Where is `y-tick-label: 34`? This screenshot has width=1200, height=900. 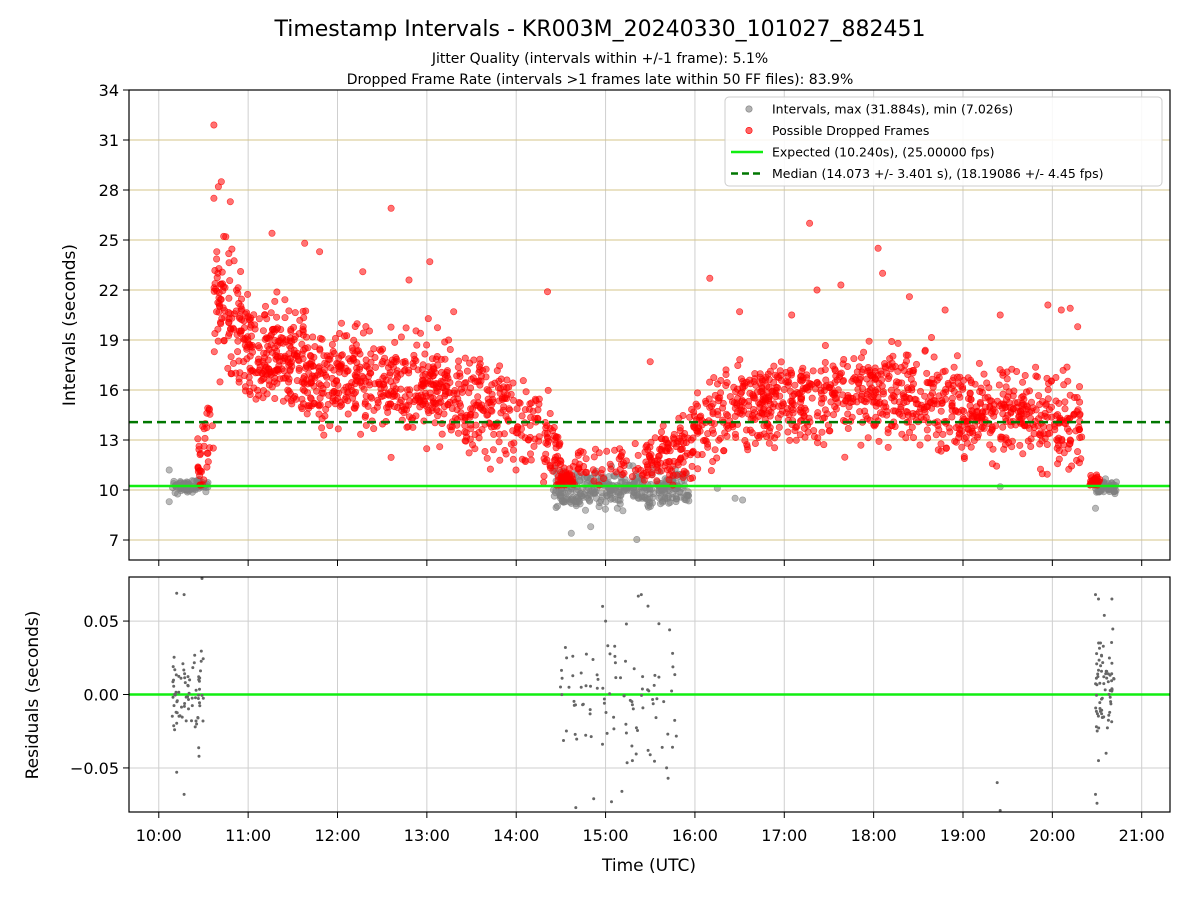
y-tick-label: 34 is located at coordinates (109, 90).